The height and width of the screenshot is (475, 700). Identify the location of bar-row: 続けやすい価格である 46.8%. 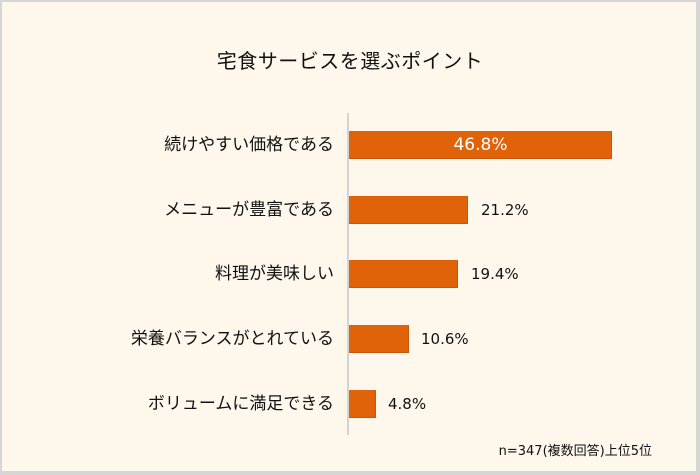
(350, 145).